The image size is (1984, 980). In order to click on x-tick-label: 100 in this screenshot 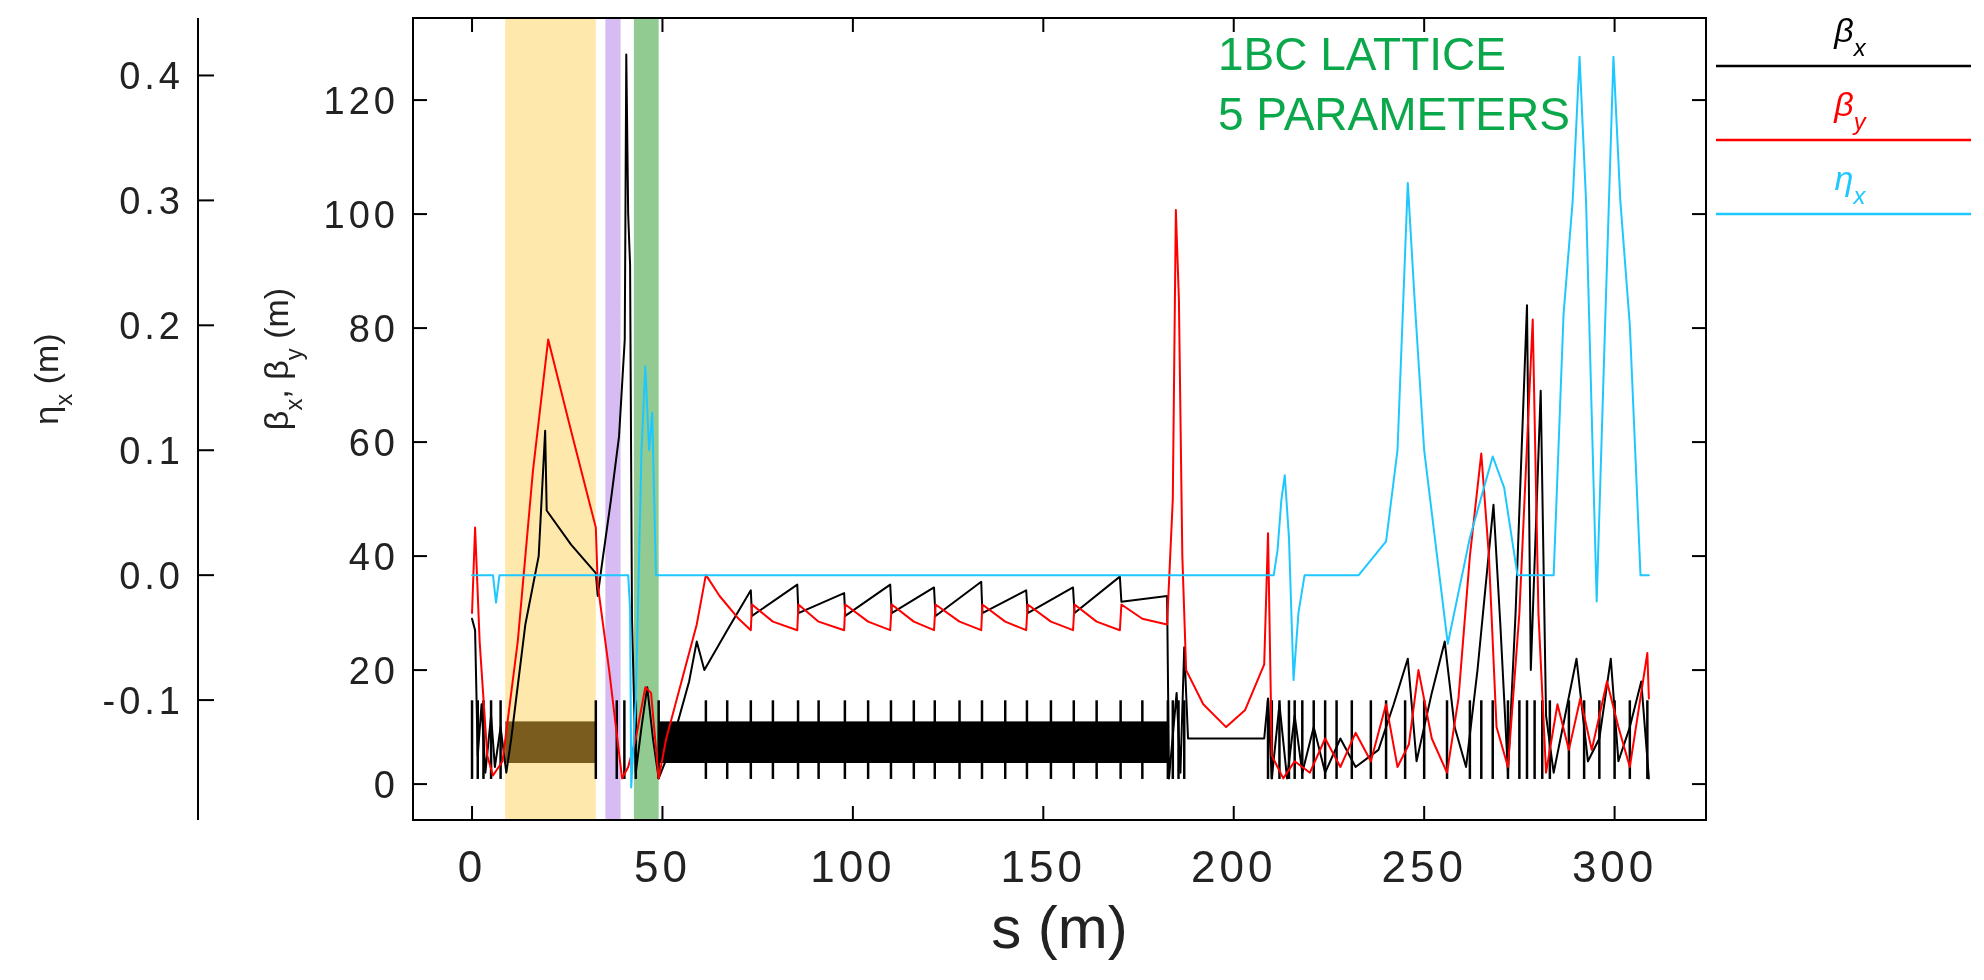, I will do `click(853, 866)`.